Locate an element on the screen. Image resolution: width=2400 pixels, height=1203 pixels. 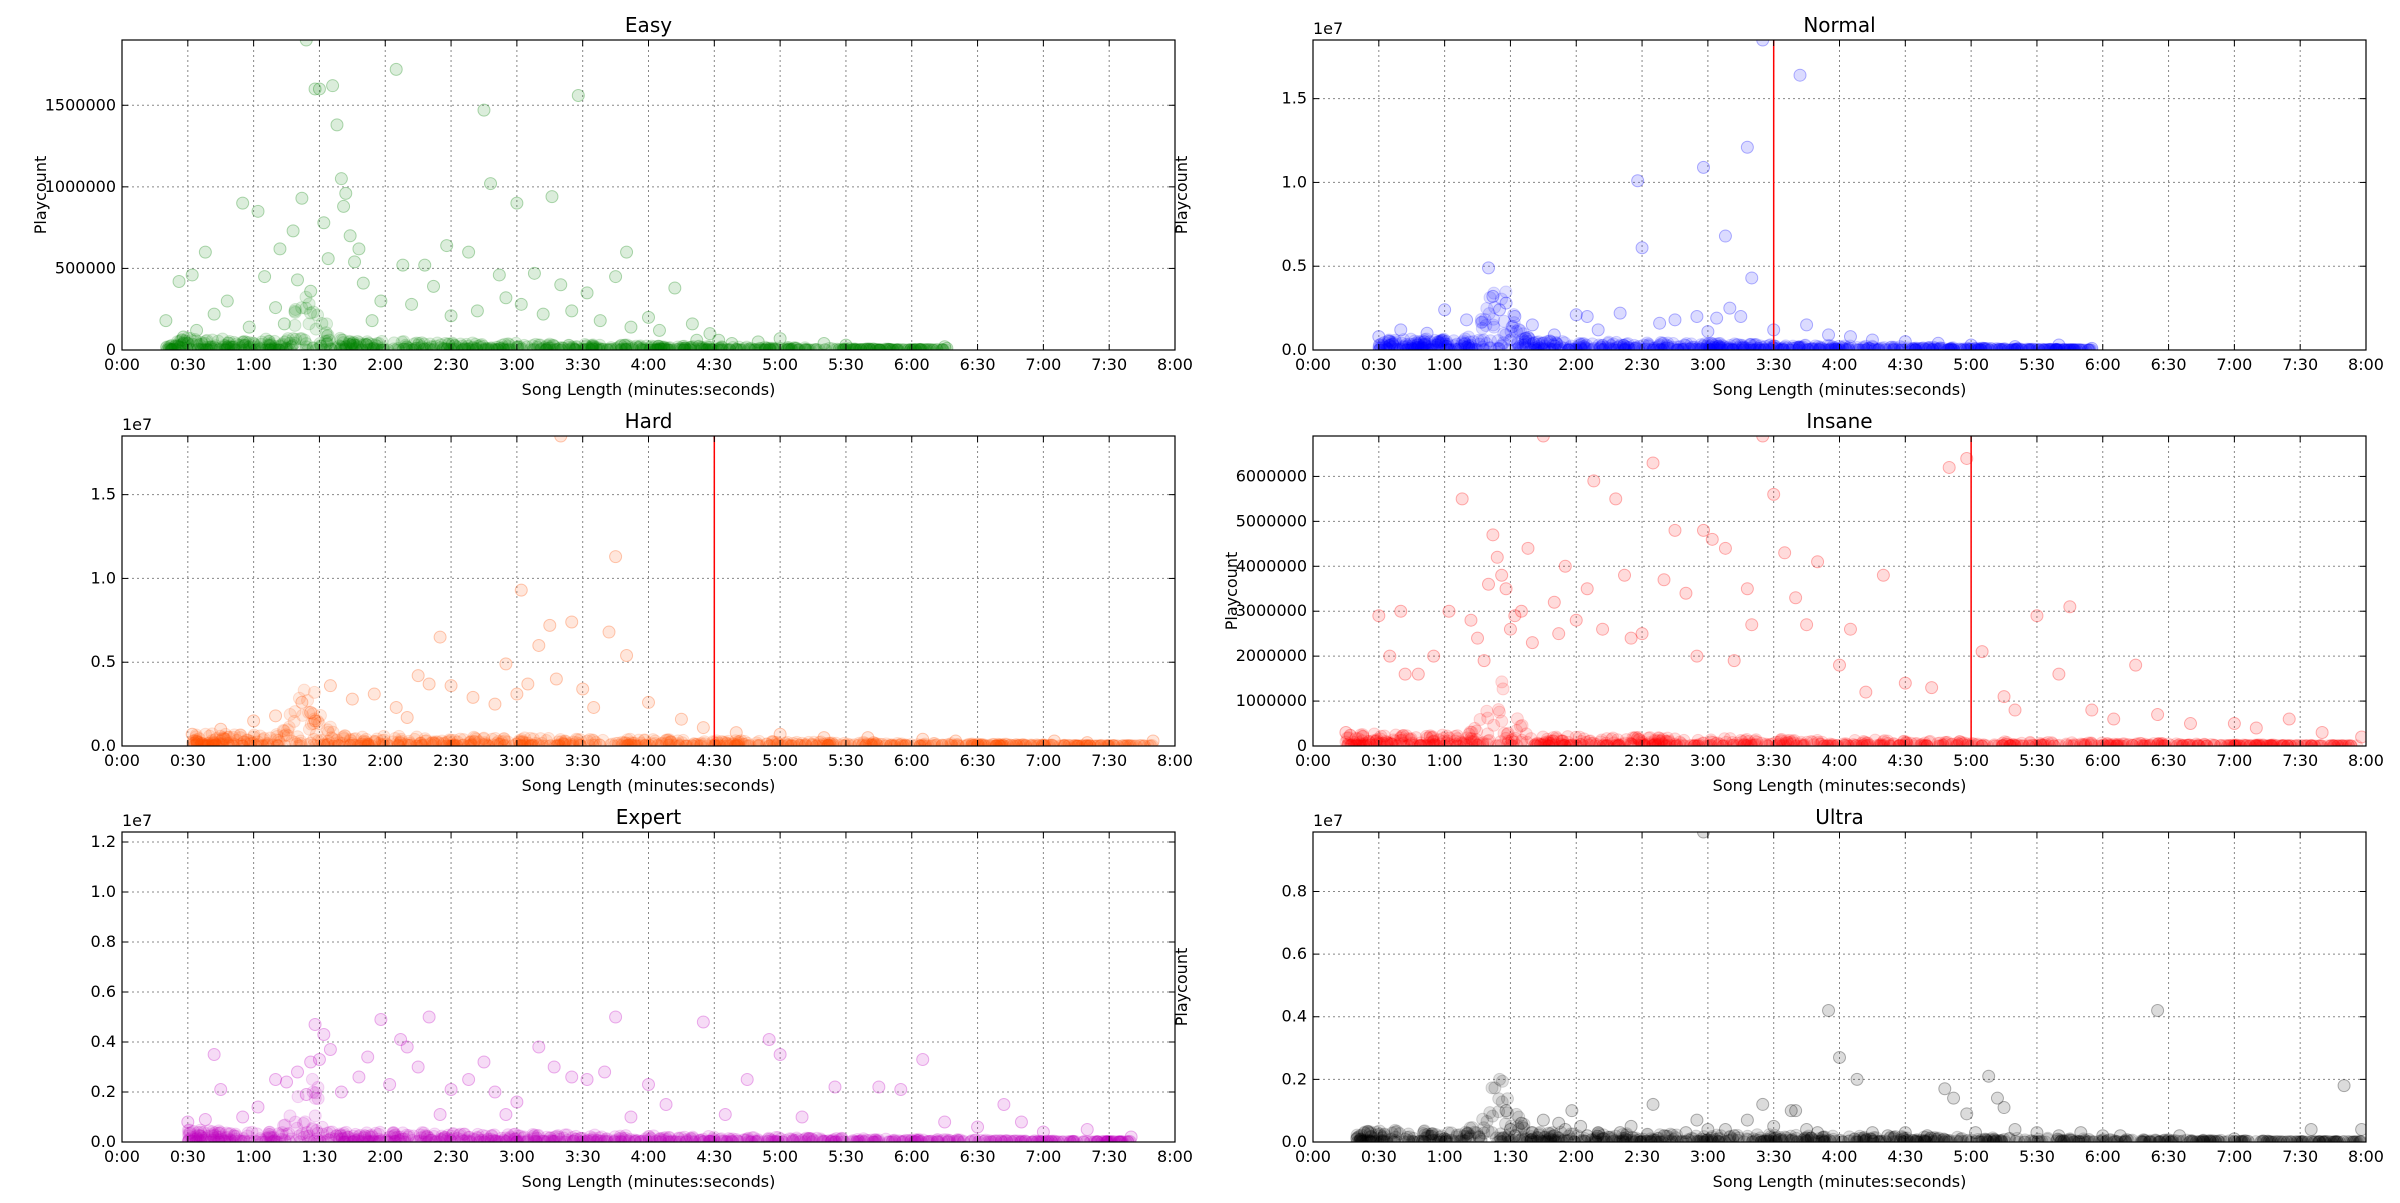
x-tick-label: 1:30 is located at coordinates (319, 760).